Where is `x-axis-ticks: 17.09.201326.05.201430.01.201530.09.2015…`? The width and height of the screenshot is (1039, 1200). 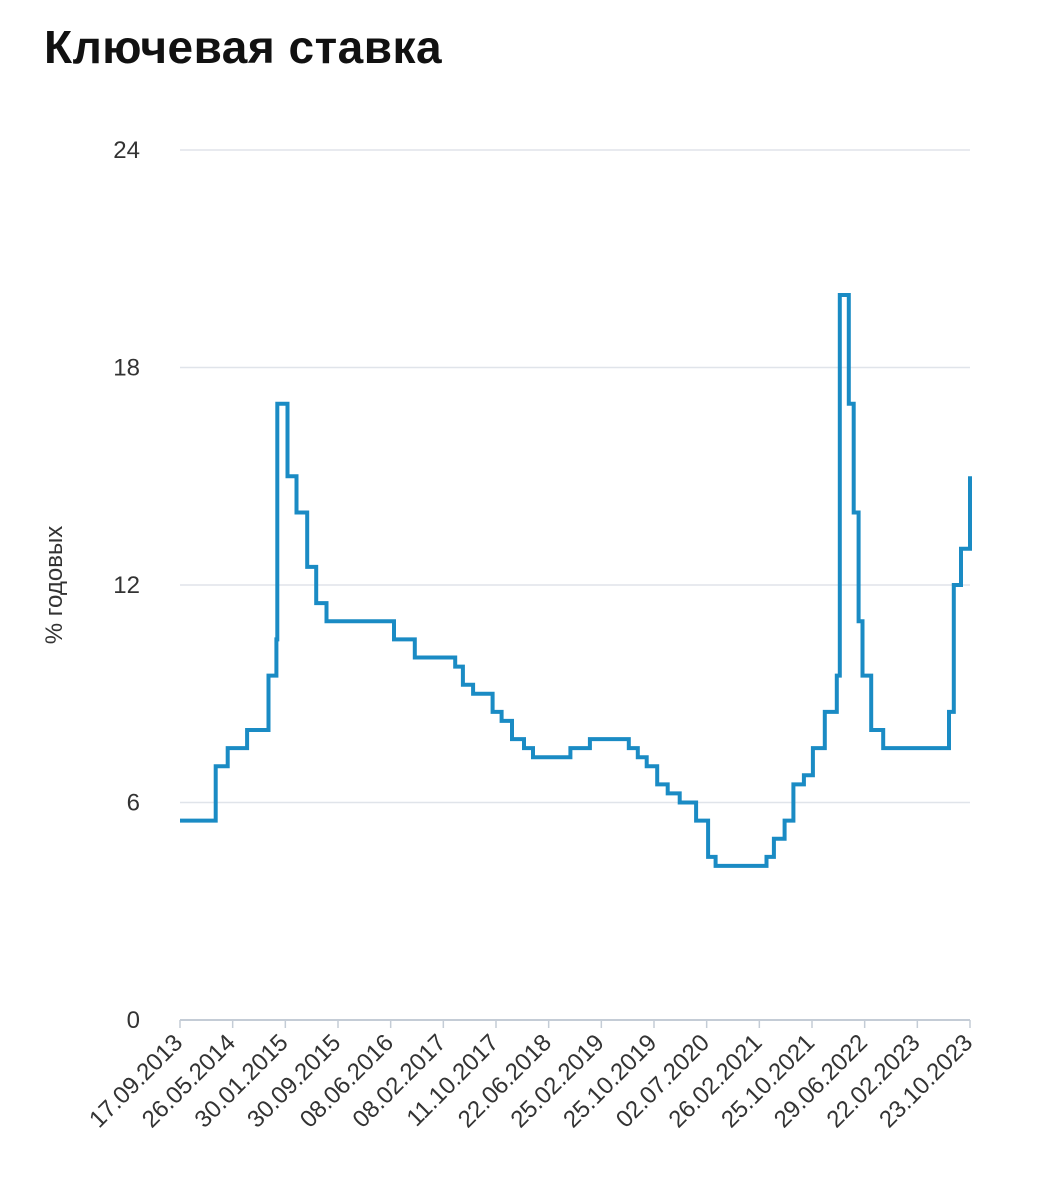 x-axis-ticks: 17.09.201326.05.201430.01.201530.09.2015… is located at coordinates (531, 1076).